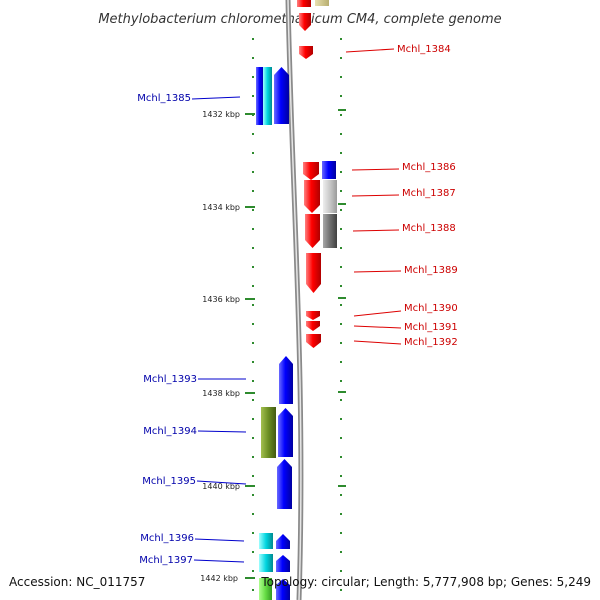  What do you see at coordinates (221, 114) in the screenshot?
I see `tick-label-1432: 1432 kbp` at bounding box center [221, 114].